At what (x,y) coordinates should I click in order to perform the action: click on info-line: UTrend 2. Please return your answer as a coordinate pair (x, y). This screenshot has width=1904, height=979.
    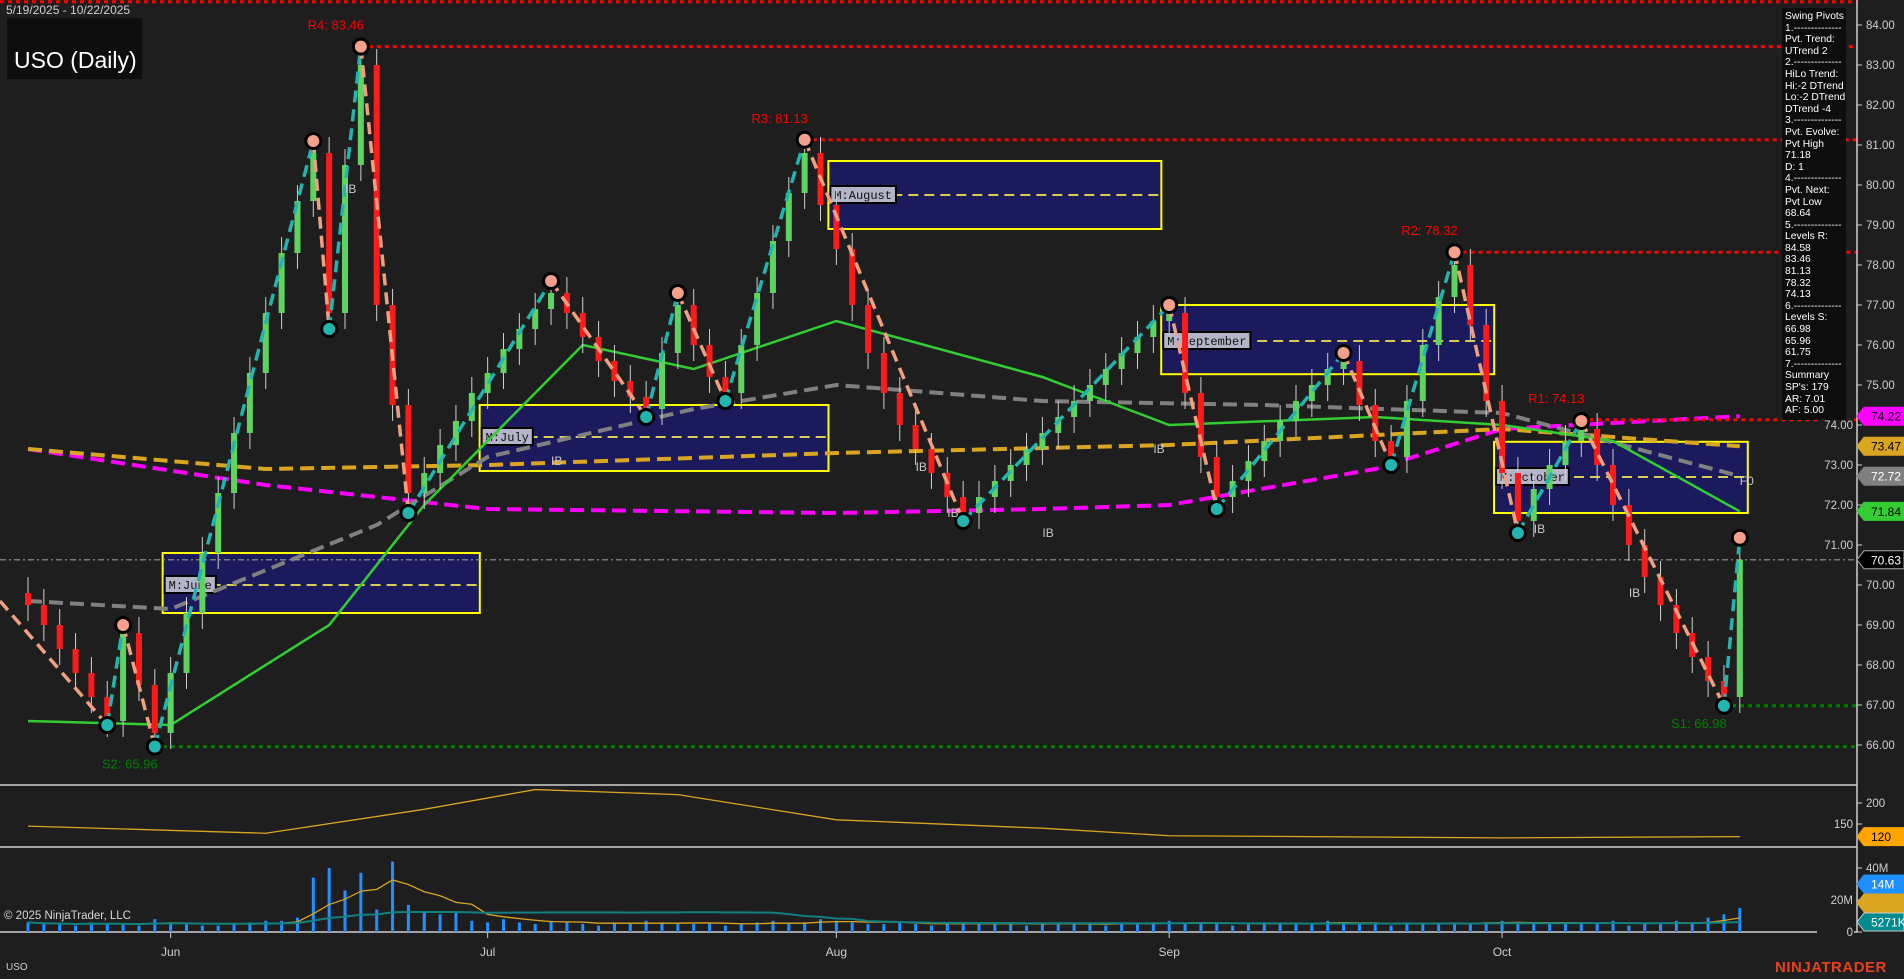
    Looking at the image, I should click on (1806, 51).